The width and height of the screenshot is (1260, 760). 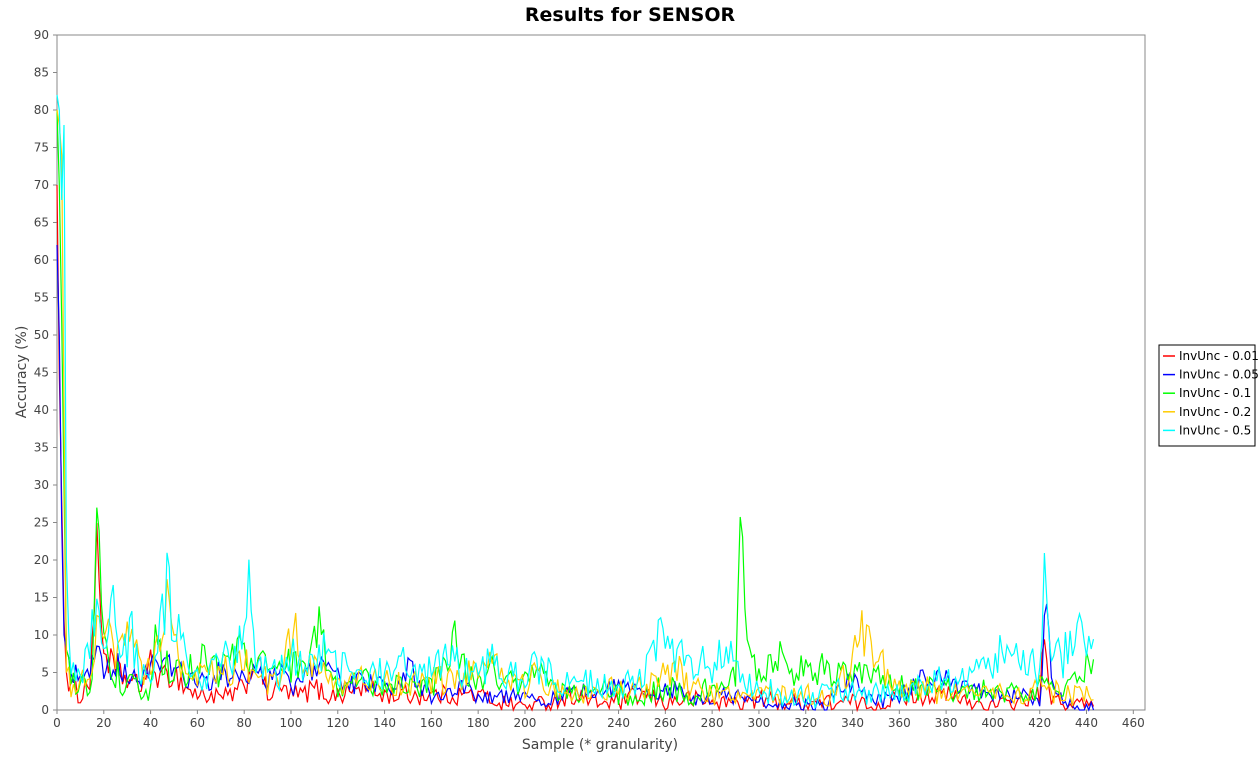 What do you see at coordinates (600, 745) in the screenshot?
I see `x-axis-label: Sample (* granularity)` at bounding box center [600, 745].